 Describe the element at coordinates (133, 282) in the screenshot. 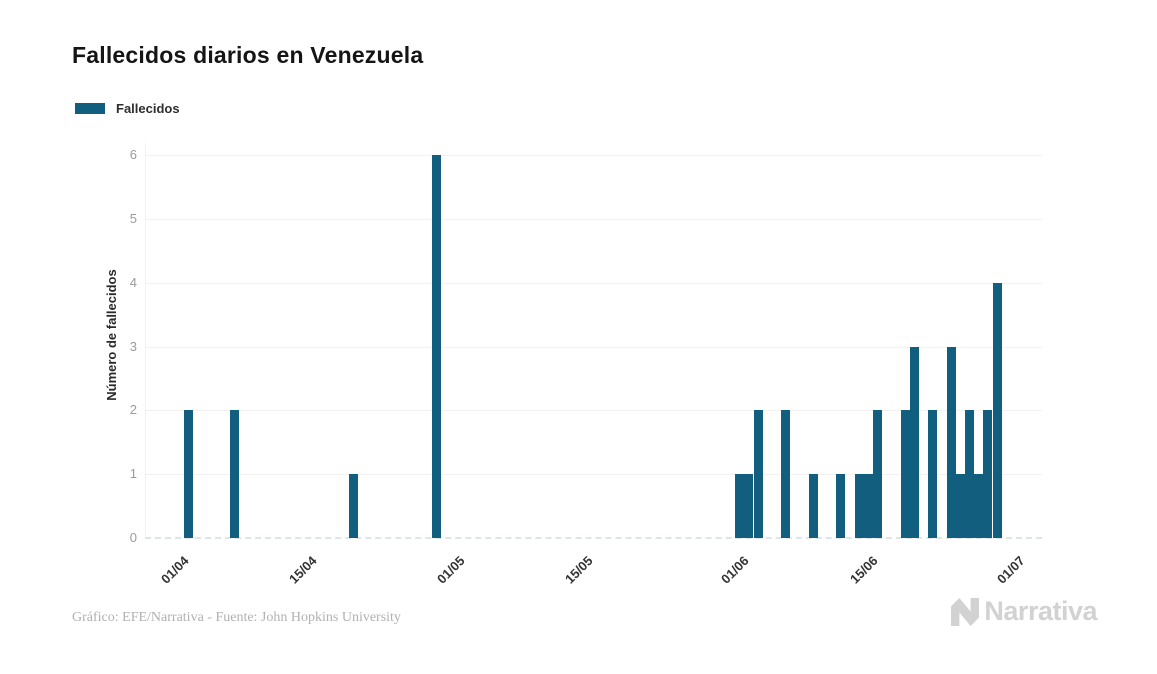

I see `y-tick-label: 4` at that location.